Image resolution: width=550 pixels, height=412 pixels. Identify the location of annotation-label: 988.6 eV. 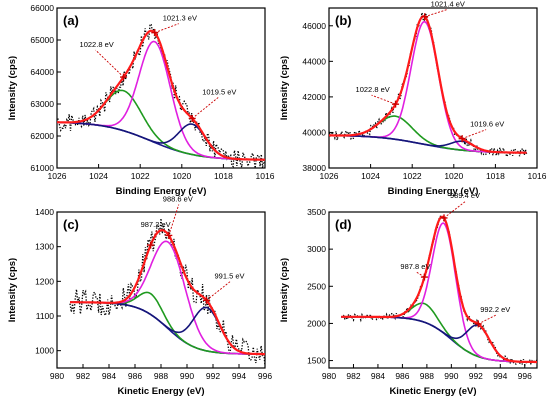
(178, 198).